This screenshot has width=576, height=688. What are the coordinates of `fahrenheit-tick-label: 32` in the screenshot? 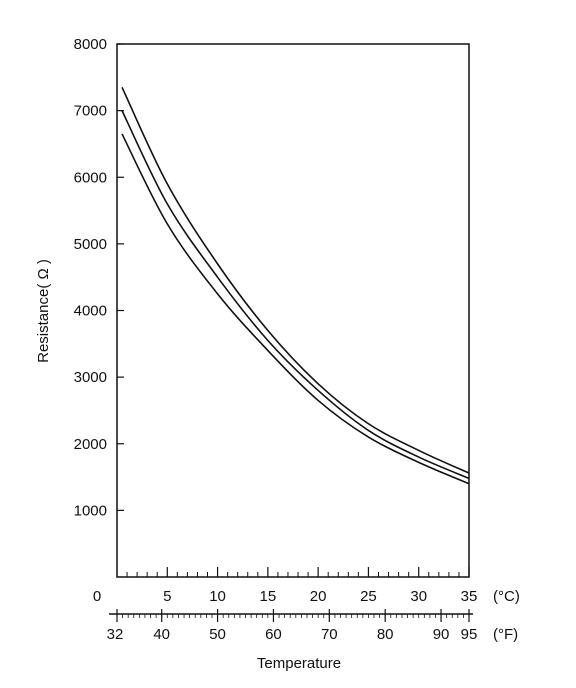 It's located at (115, 634).